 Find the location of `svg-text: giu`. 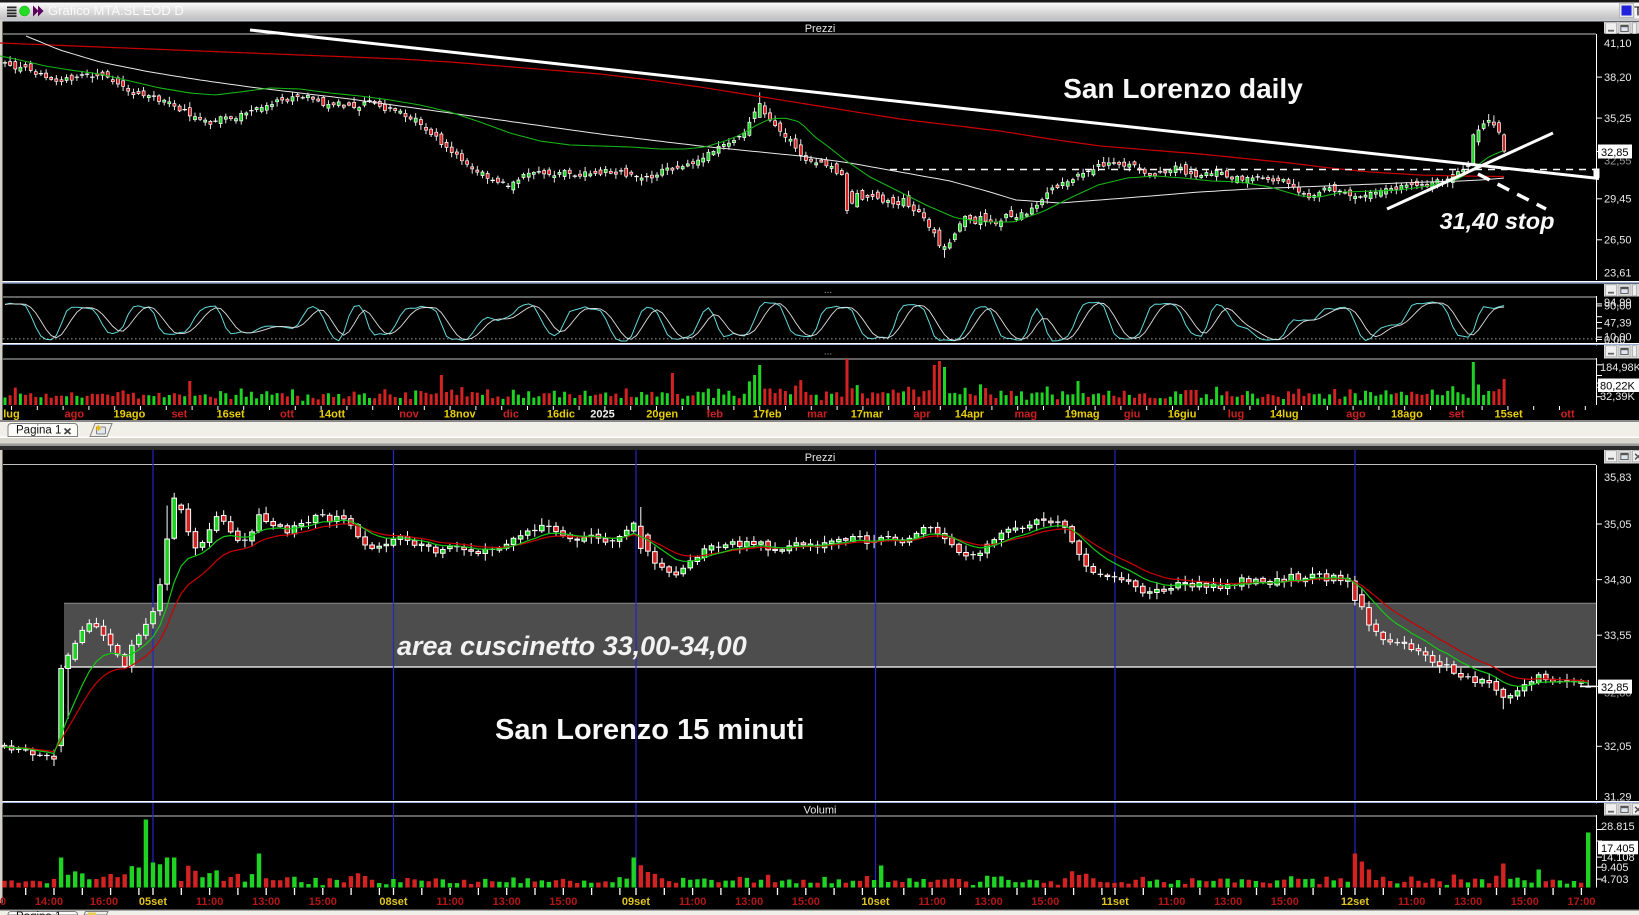

svg-text: giu is located at coordinates (1132, 415).